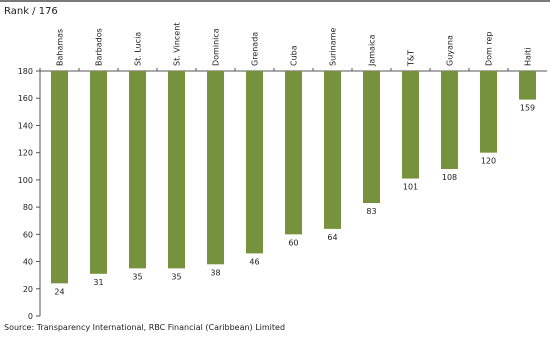 Image resolution: width=550 pixels, height=337 pixels. I want to click on data-label: 60, so click(293, 242).